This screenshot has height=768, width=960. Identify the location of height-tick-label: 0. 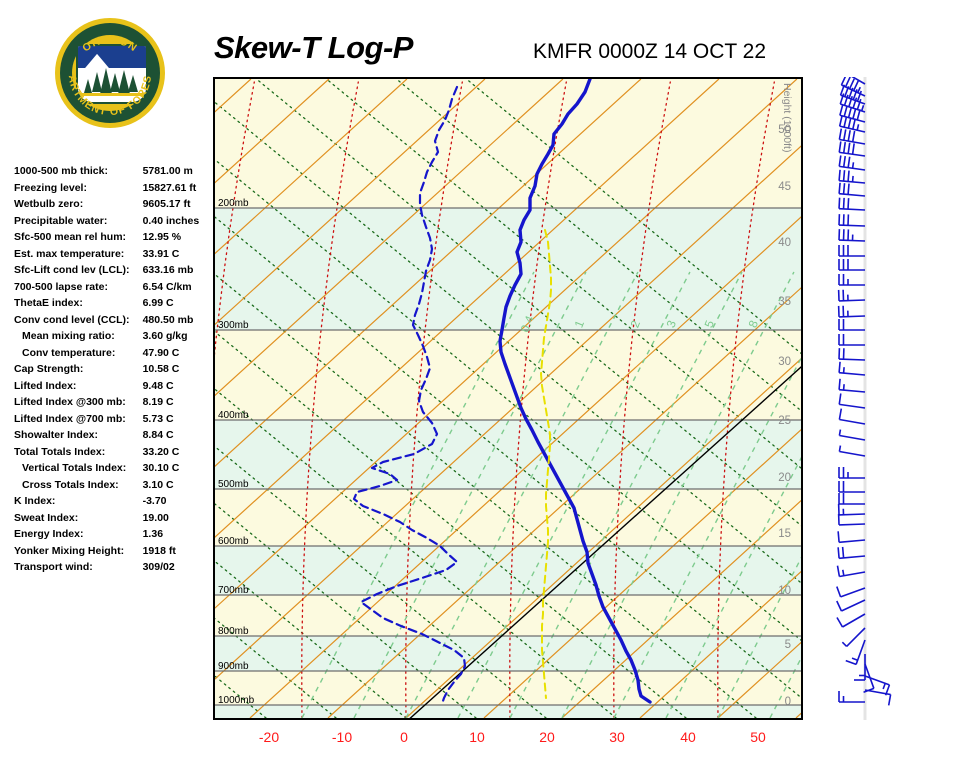
(787, 702).